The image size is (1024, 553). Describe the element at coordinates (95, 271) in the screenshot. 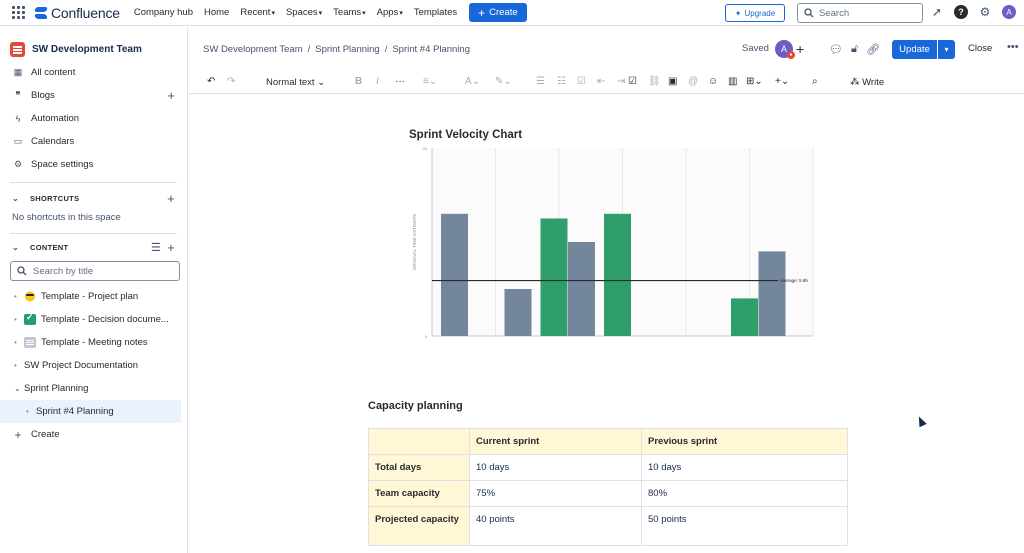

I see `content-search-input: Search by title` at that location.